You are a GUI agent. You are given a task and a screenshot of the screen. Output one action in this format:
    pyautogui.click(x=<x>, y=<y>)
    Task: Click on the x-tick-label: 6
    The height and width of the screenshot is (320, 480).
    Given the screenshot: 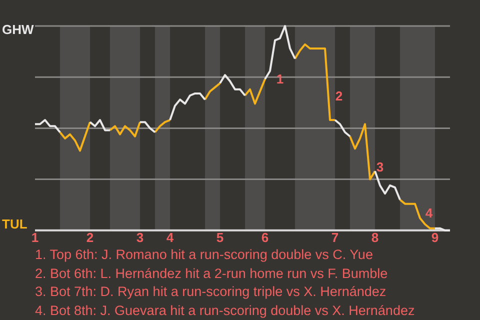 What is the action you would take?
    pyautogui.click(x=265, y=237)
    